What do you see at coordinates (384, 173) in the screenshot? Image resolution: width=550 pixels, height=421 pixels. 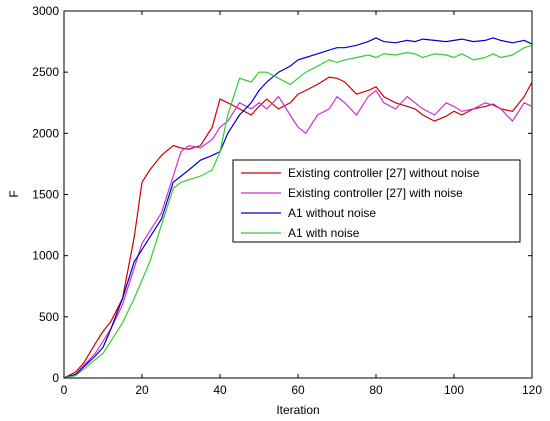 I see `legend-label-1: Existing controller [27] without noise` at bounding box center [384, 173].